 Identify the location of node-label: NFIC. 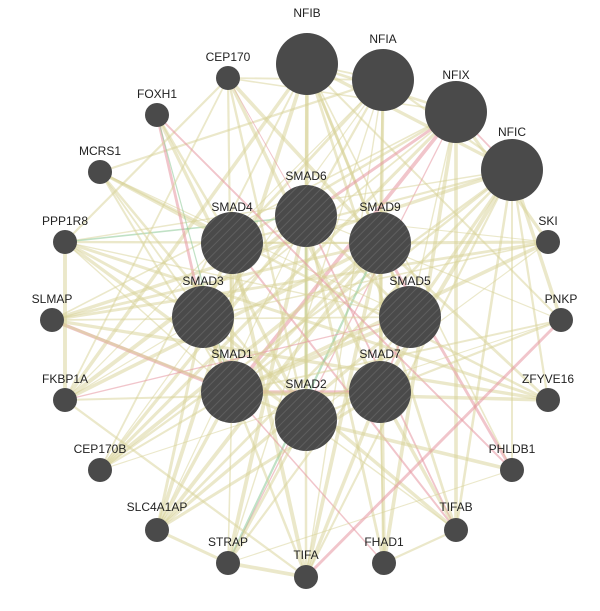
(512, 132).